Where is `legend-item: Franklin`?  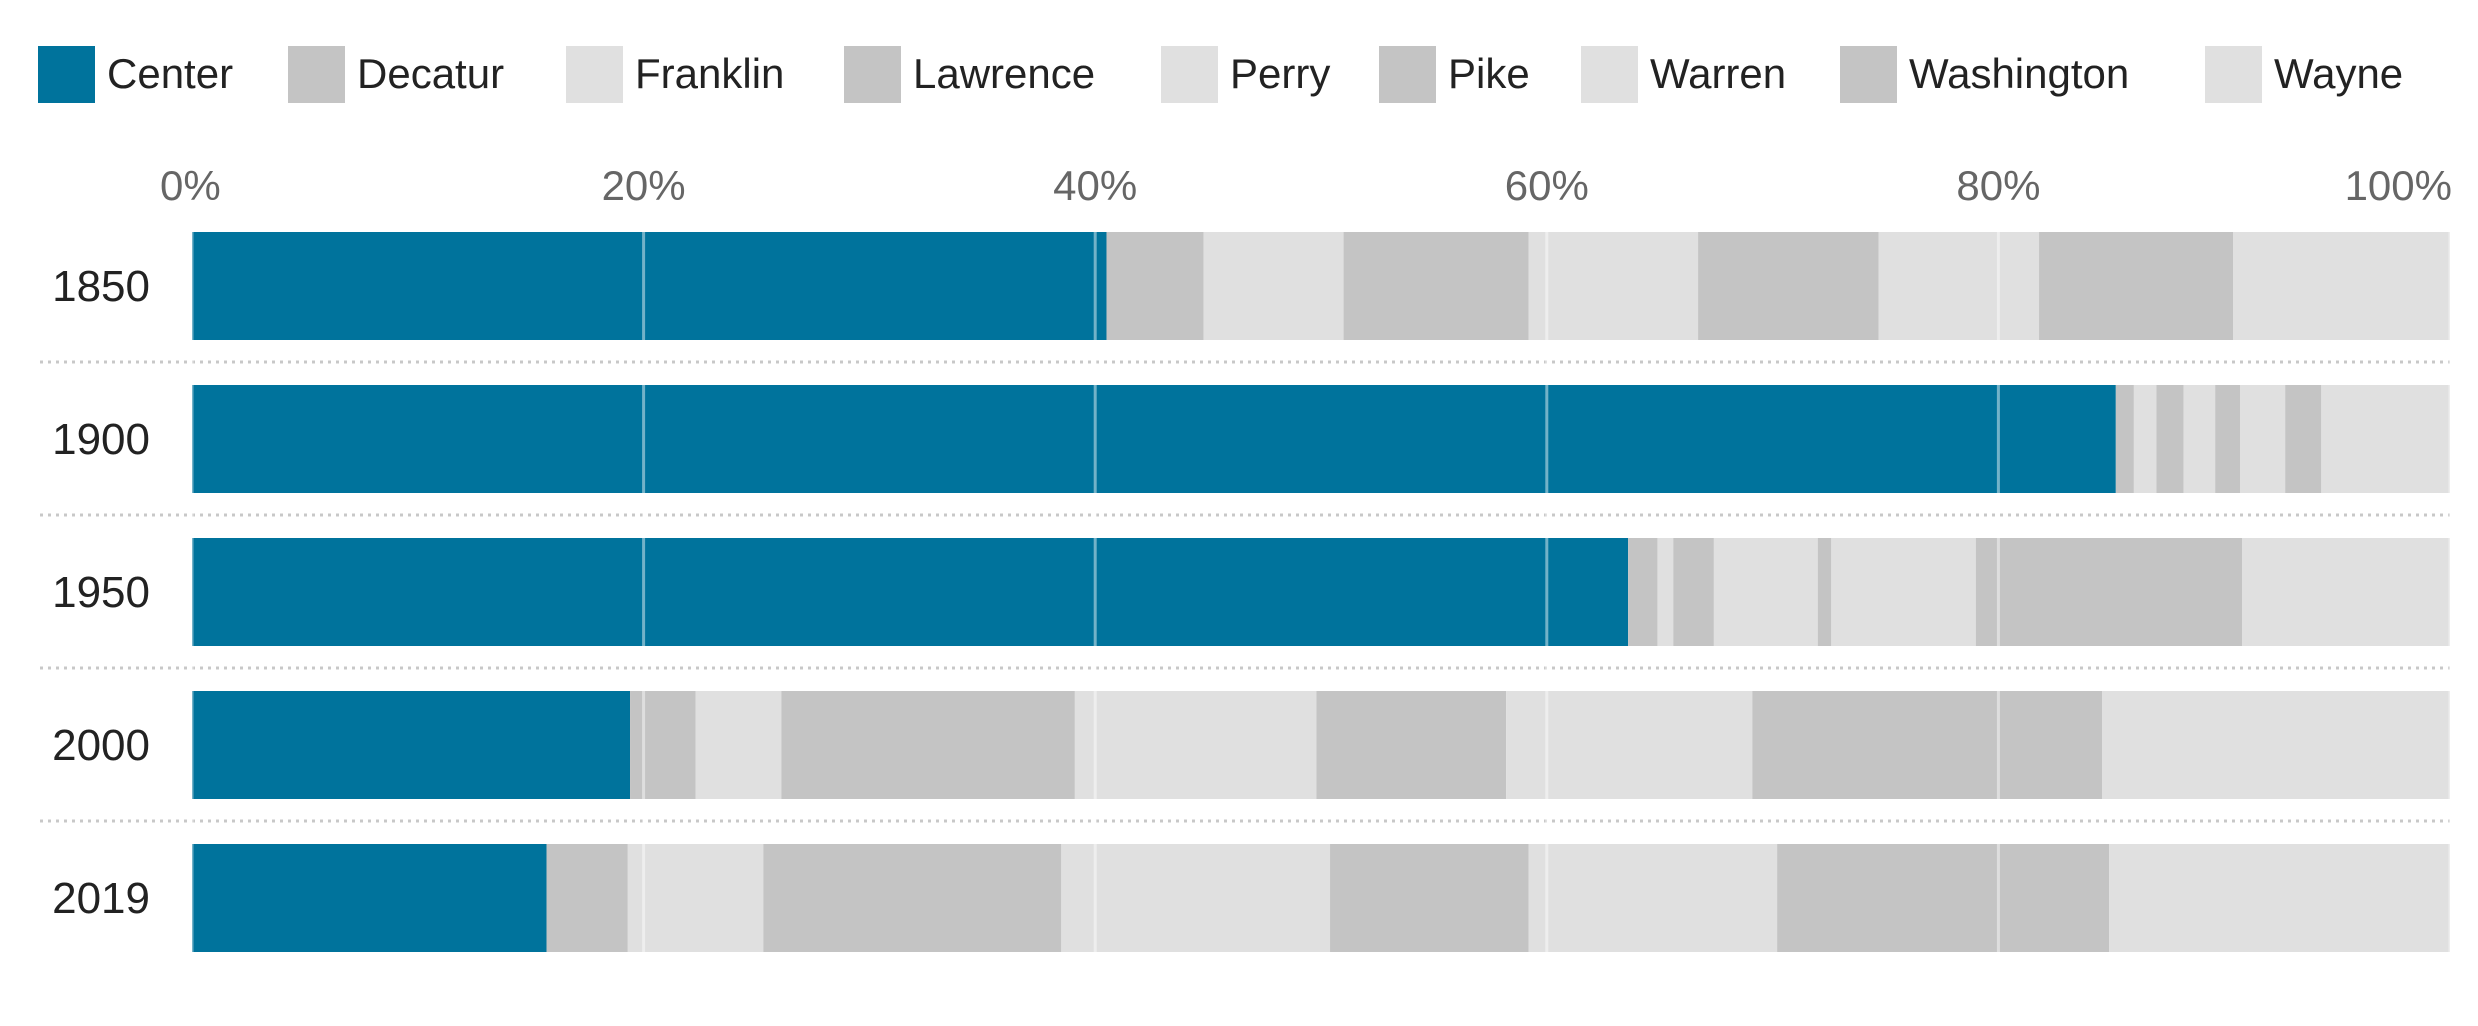 legend-item: Franklin is located at coordinates (675, 74).